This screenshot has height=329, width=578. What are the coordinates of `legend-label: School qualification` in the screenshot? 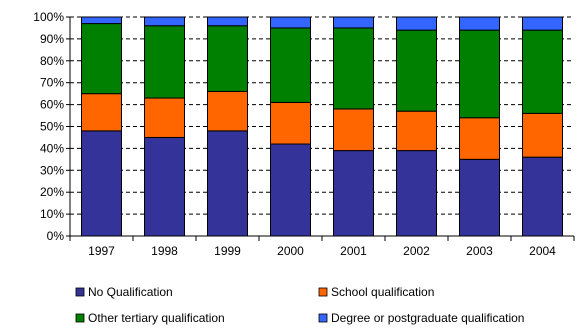 It's located at (382, 292).